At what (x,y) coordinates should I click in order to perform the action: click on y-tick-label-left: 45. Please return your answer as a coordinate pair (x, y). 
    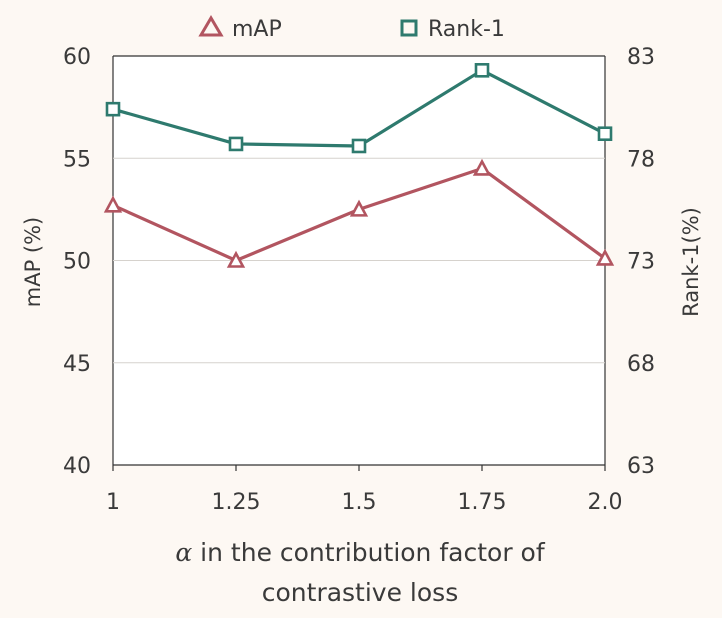
    Looking at the image, I should click on (77, 364).